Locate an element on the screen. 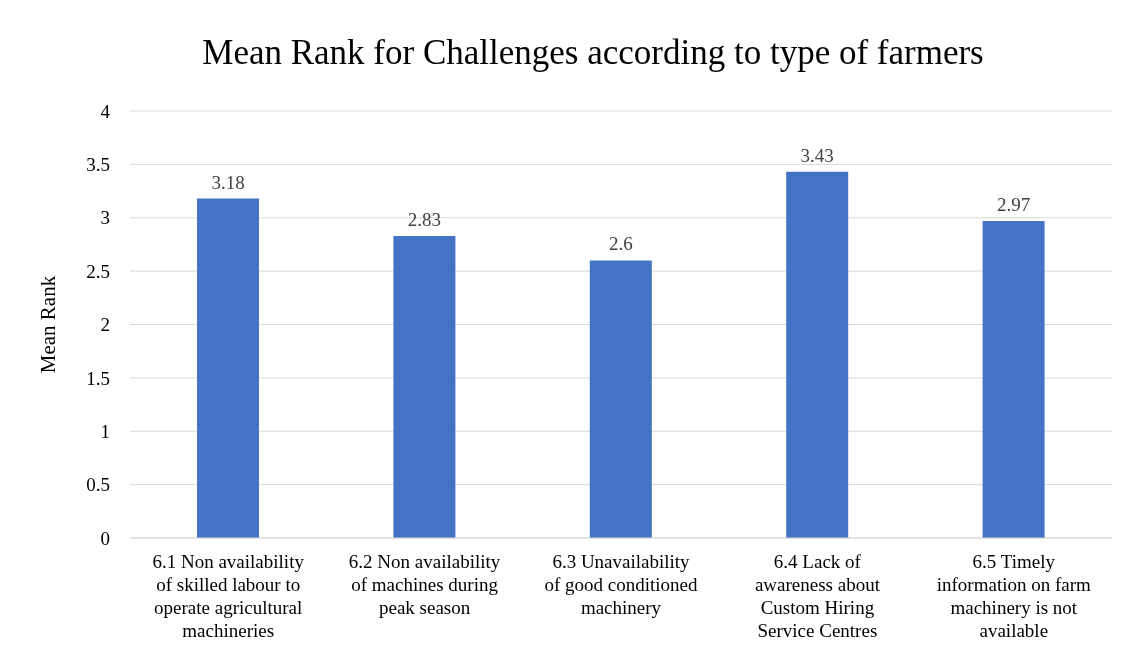  y-axis-title: Mean Rank is located at coordinates (48, 324).